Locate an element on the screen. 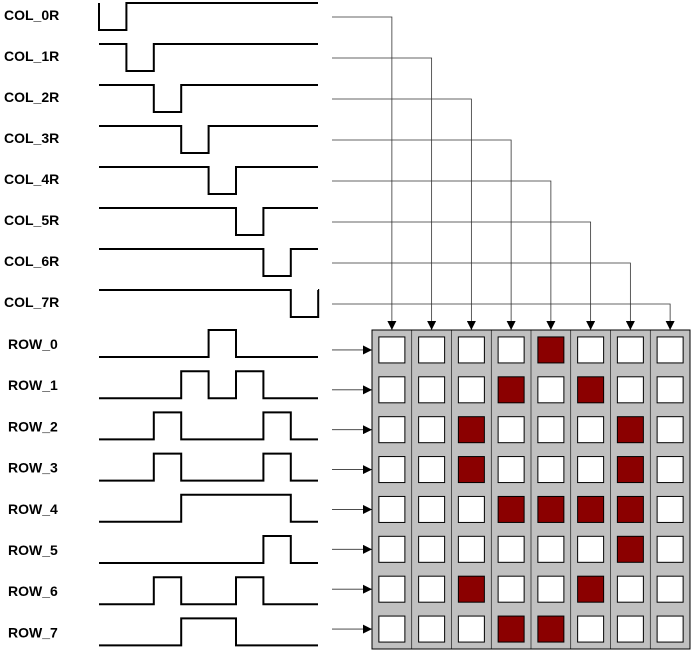 The width and height of the screenshot is (696, 653). row-signal-label: ROW_7 is located at coordinates (33, 632).